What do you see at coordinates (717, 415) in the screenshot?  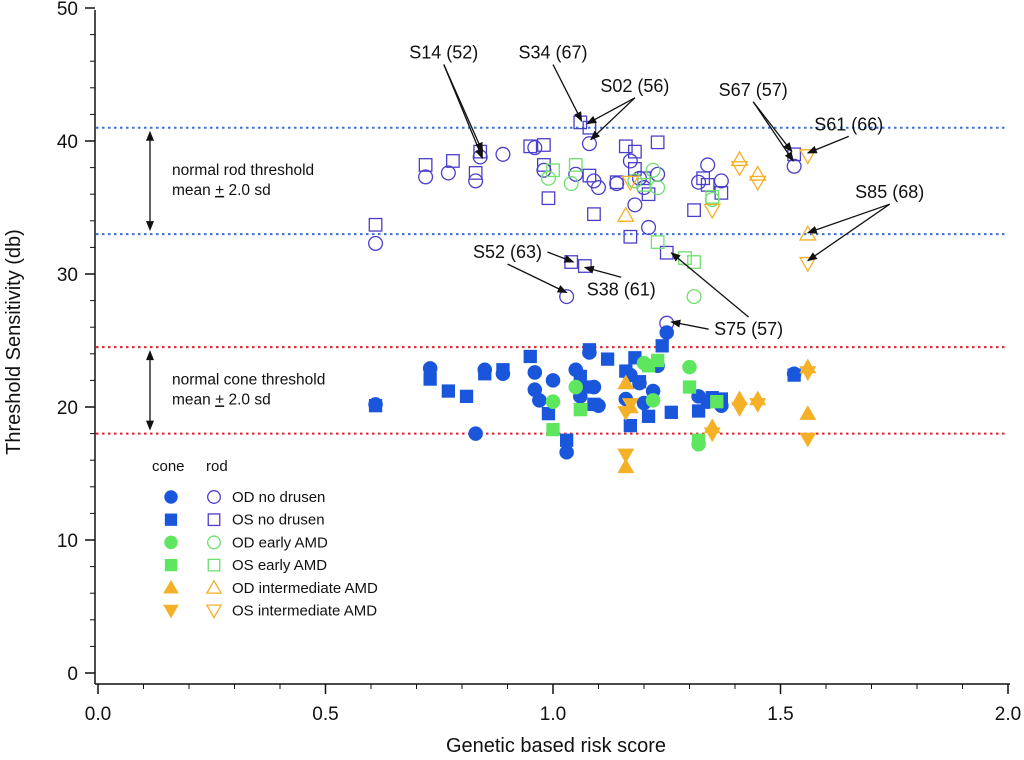 I see `series-os-intermediate-amd-cone-` at bounding box center [717, 415].